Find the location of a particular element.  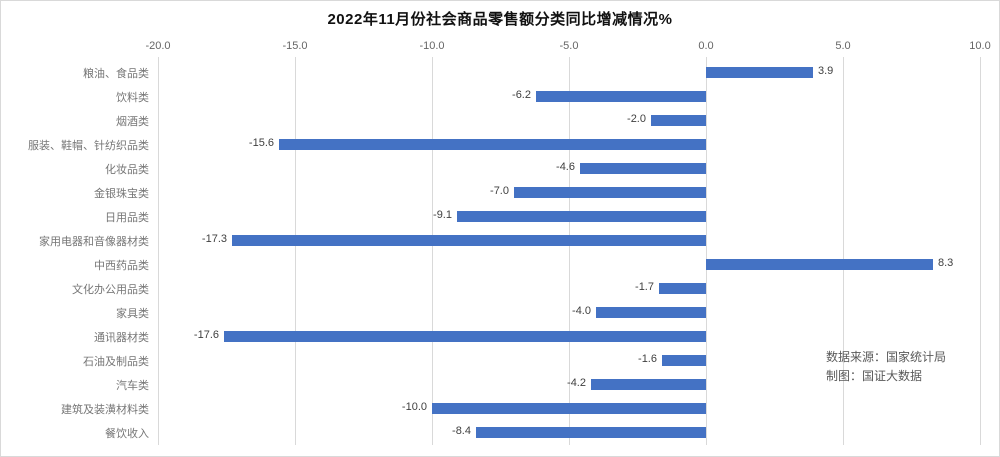

value-label: -8.4 is located at coordinates (461, 431).